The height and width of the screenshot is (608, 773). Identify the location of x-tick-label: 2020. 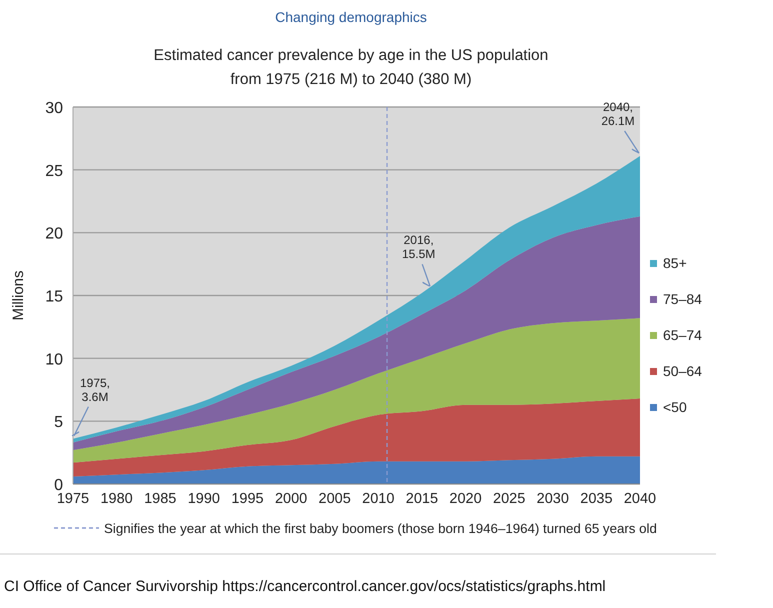
(465, 499).